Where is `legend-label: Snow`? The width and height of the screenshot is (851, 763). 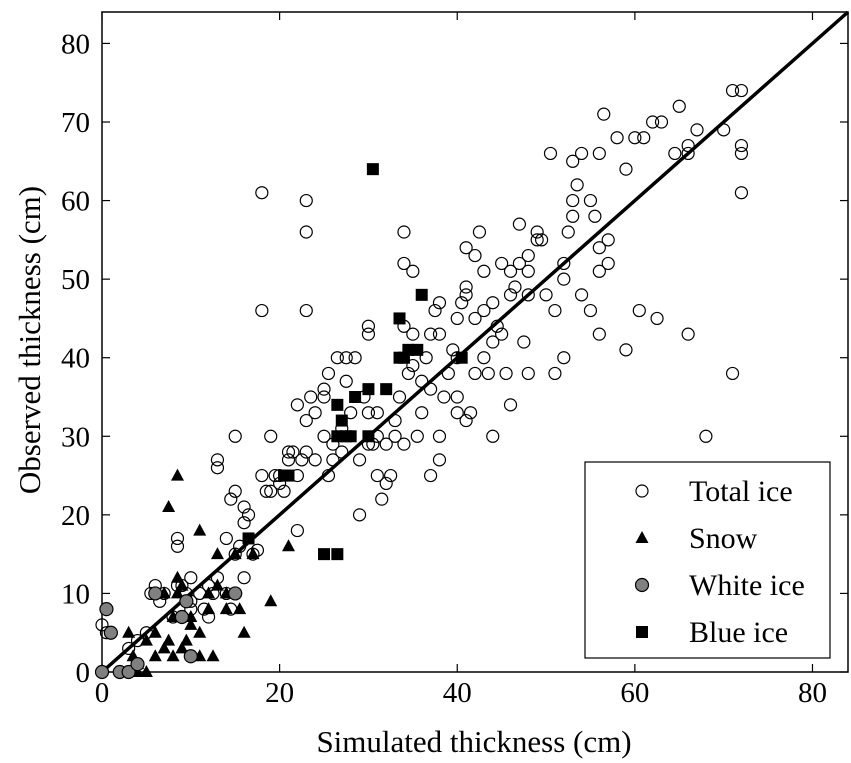 legend-label: Snow is located at coordinates (723, 538).